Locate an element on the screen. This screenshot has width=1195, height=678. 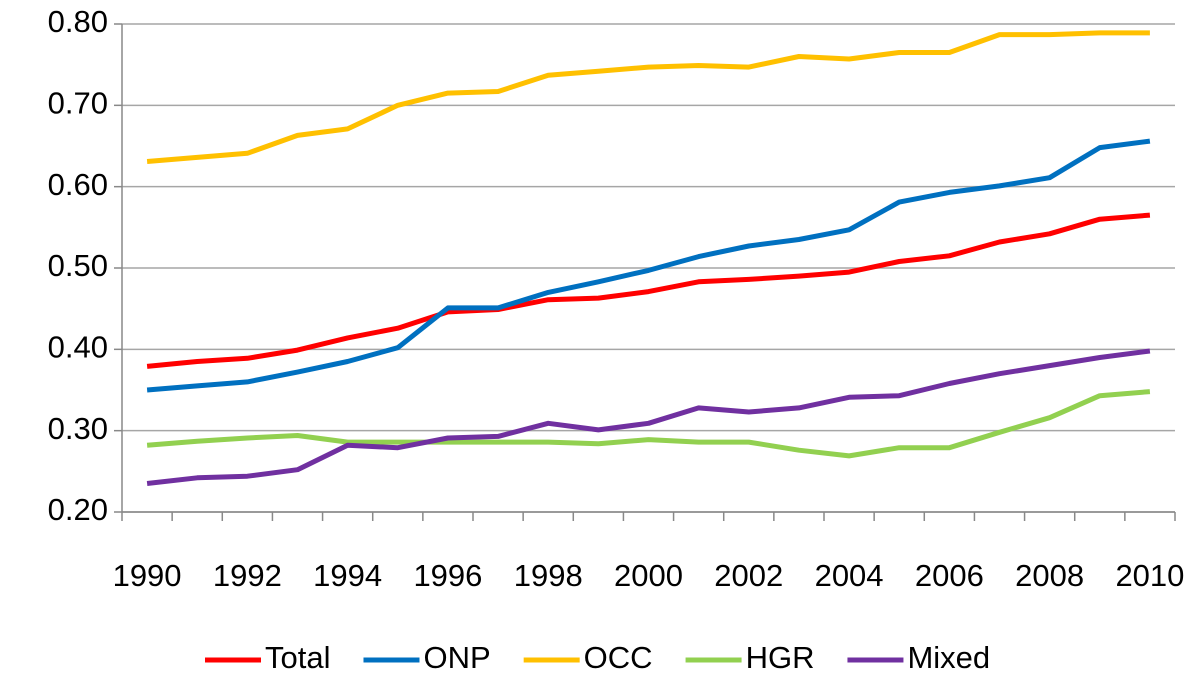
series-line is located at coordinates (648, 424).